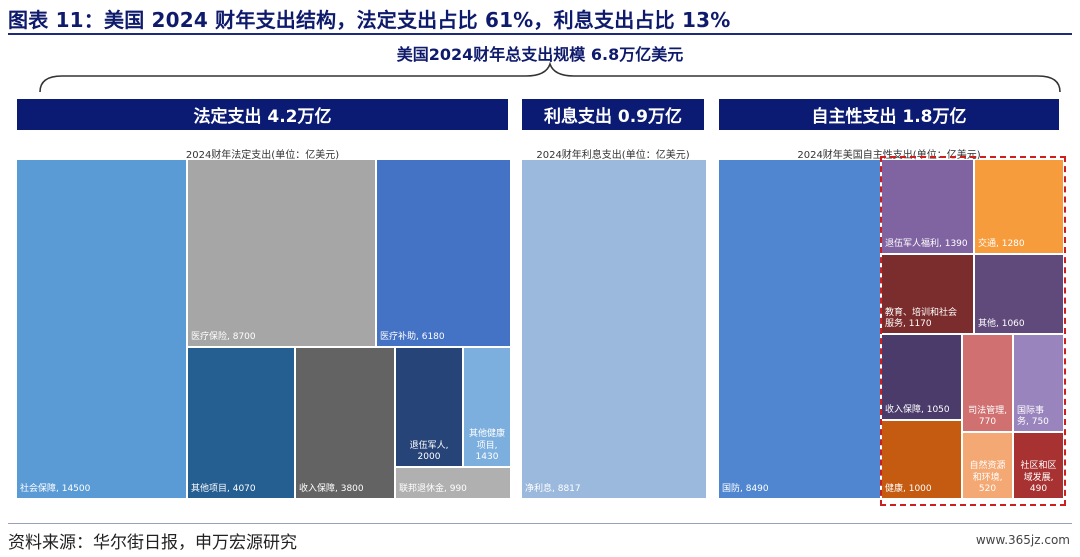 This screenshot has height=557, width=1080. What do you see at coordinates (917, 409) in the screenshot?
I see `treemap-tile-label: 收入保障, 1050` at bounding box center [917, 409].